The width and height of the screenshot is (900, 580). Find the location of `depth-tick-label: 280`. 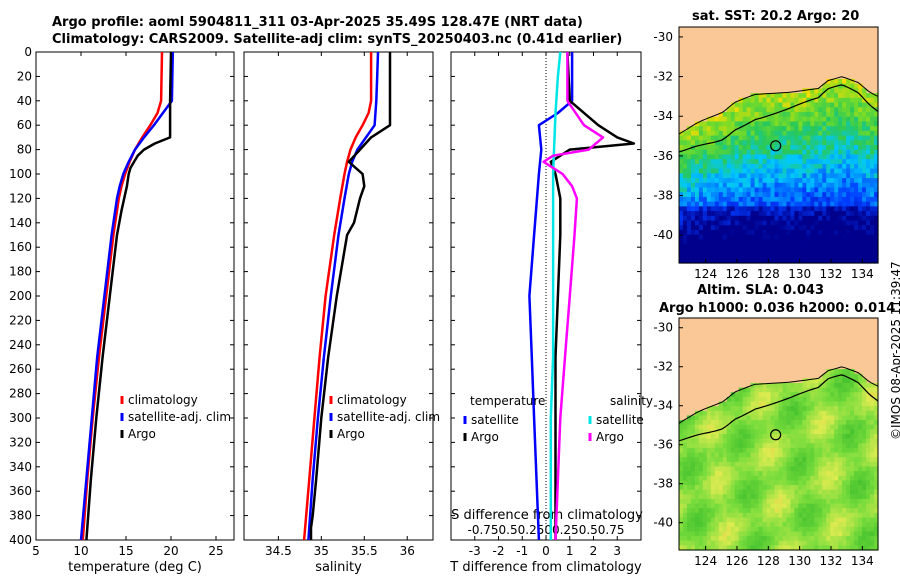

depth-tick-label: 280 is located at coordinates (20, 394).